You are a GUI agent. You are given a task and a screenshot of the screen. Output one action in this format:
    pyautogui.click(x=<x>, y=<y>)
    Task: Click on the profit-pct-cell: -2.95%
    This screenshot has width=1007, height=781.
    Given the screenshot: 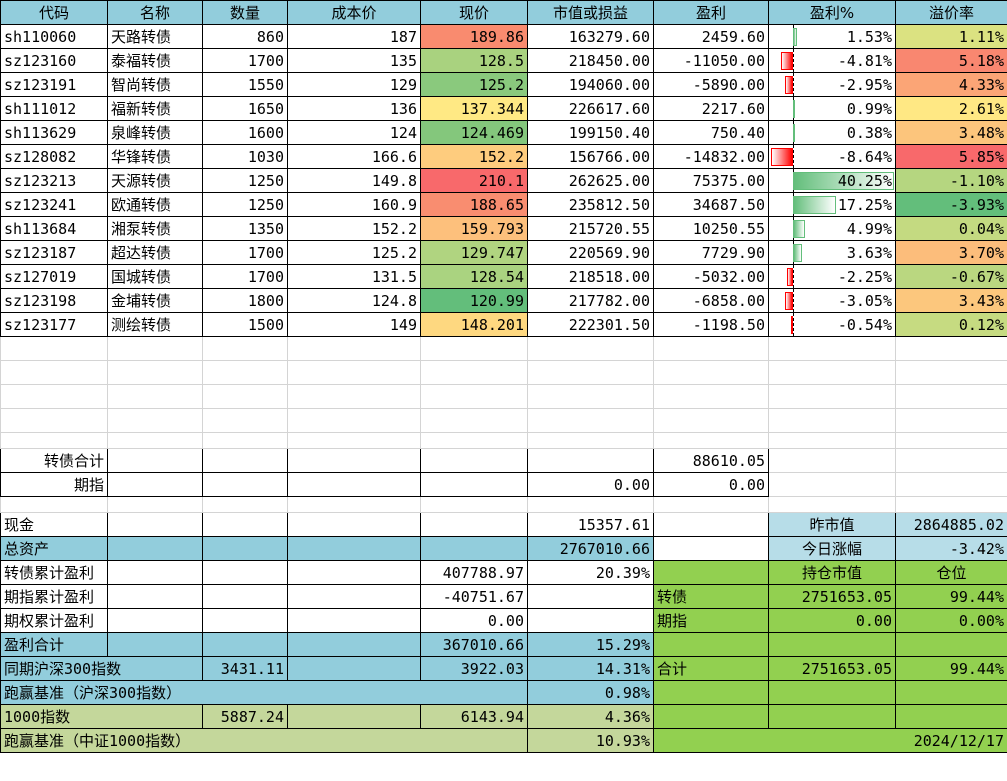 What is the action you would take?
    pyautogui.click(x=832, y=84)
    